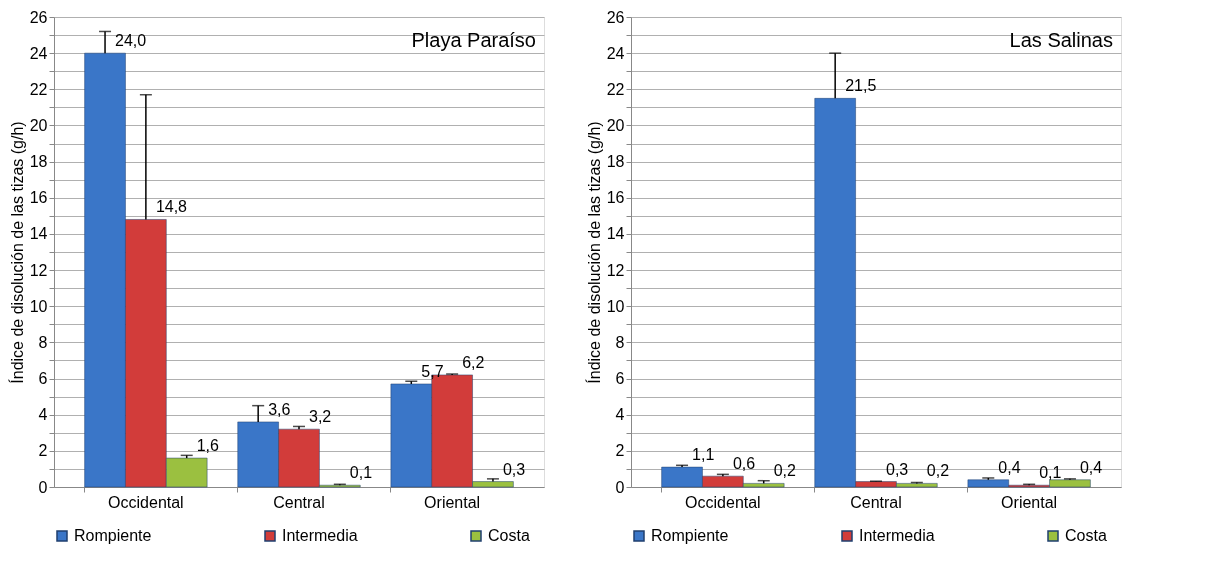  What do you see at coordinates (744, 464) in the screenshot?
I see `data-label: 0,6` at bounding box center [744, 464].